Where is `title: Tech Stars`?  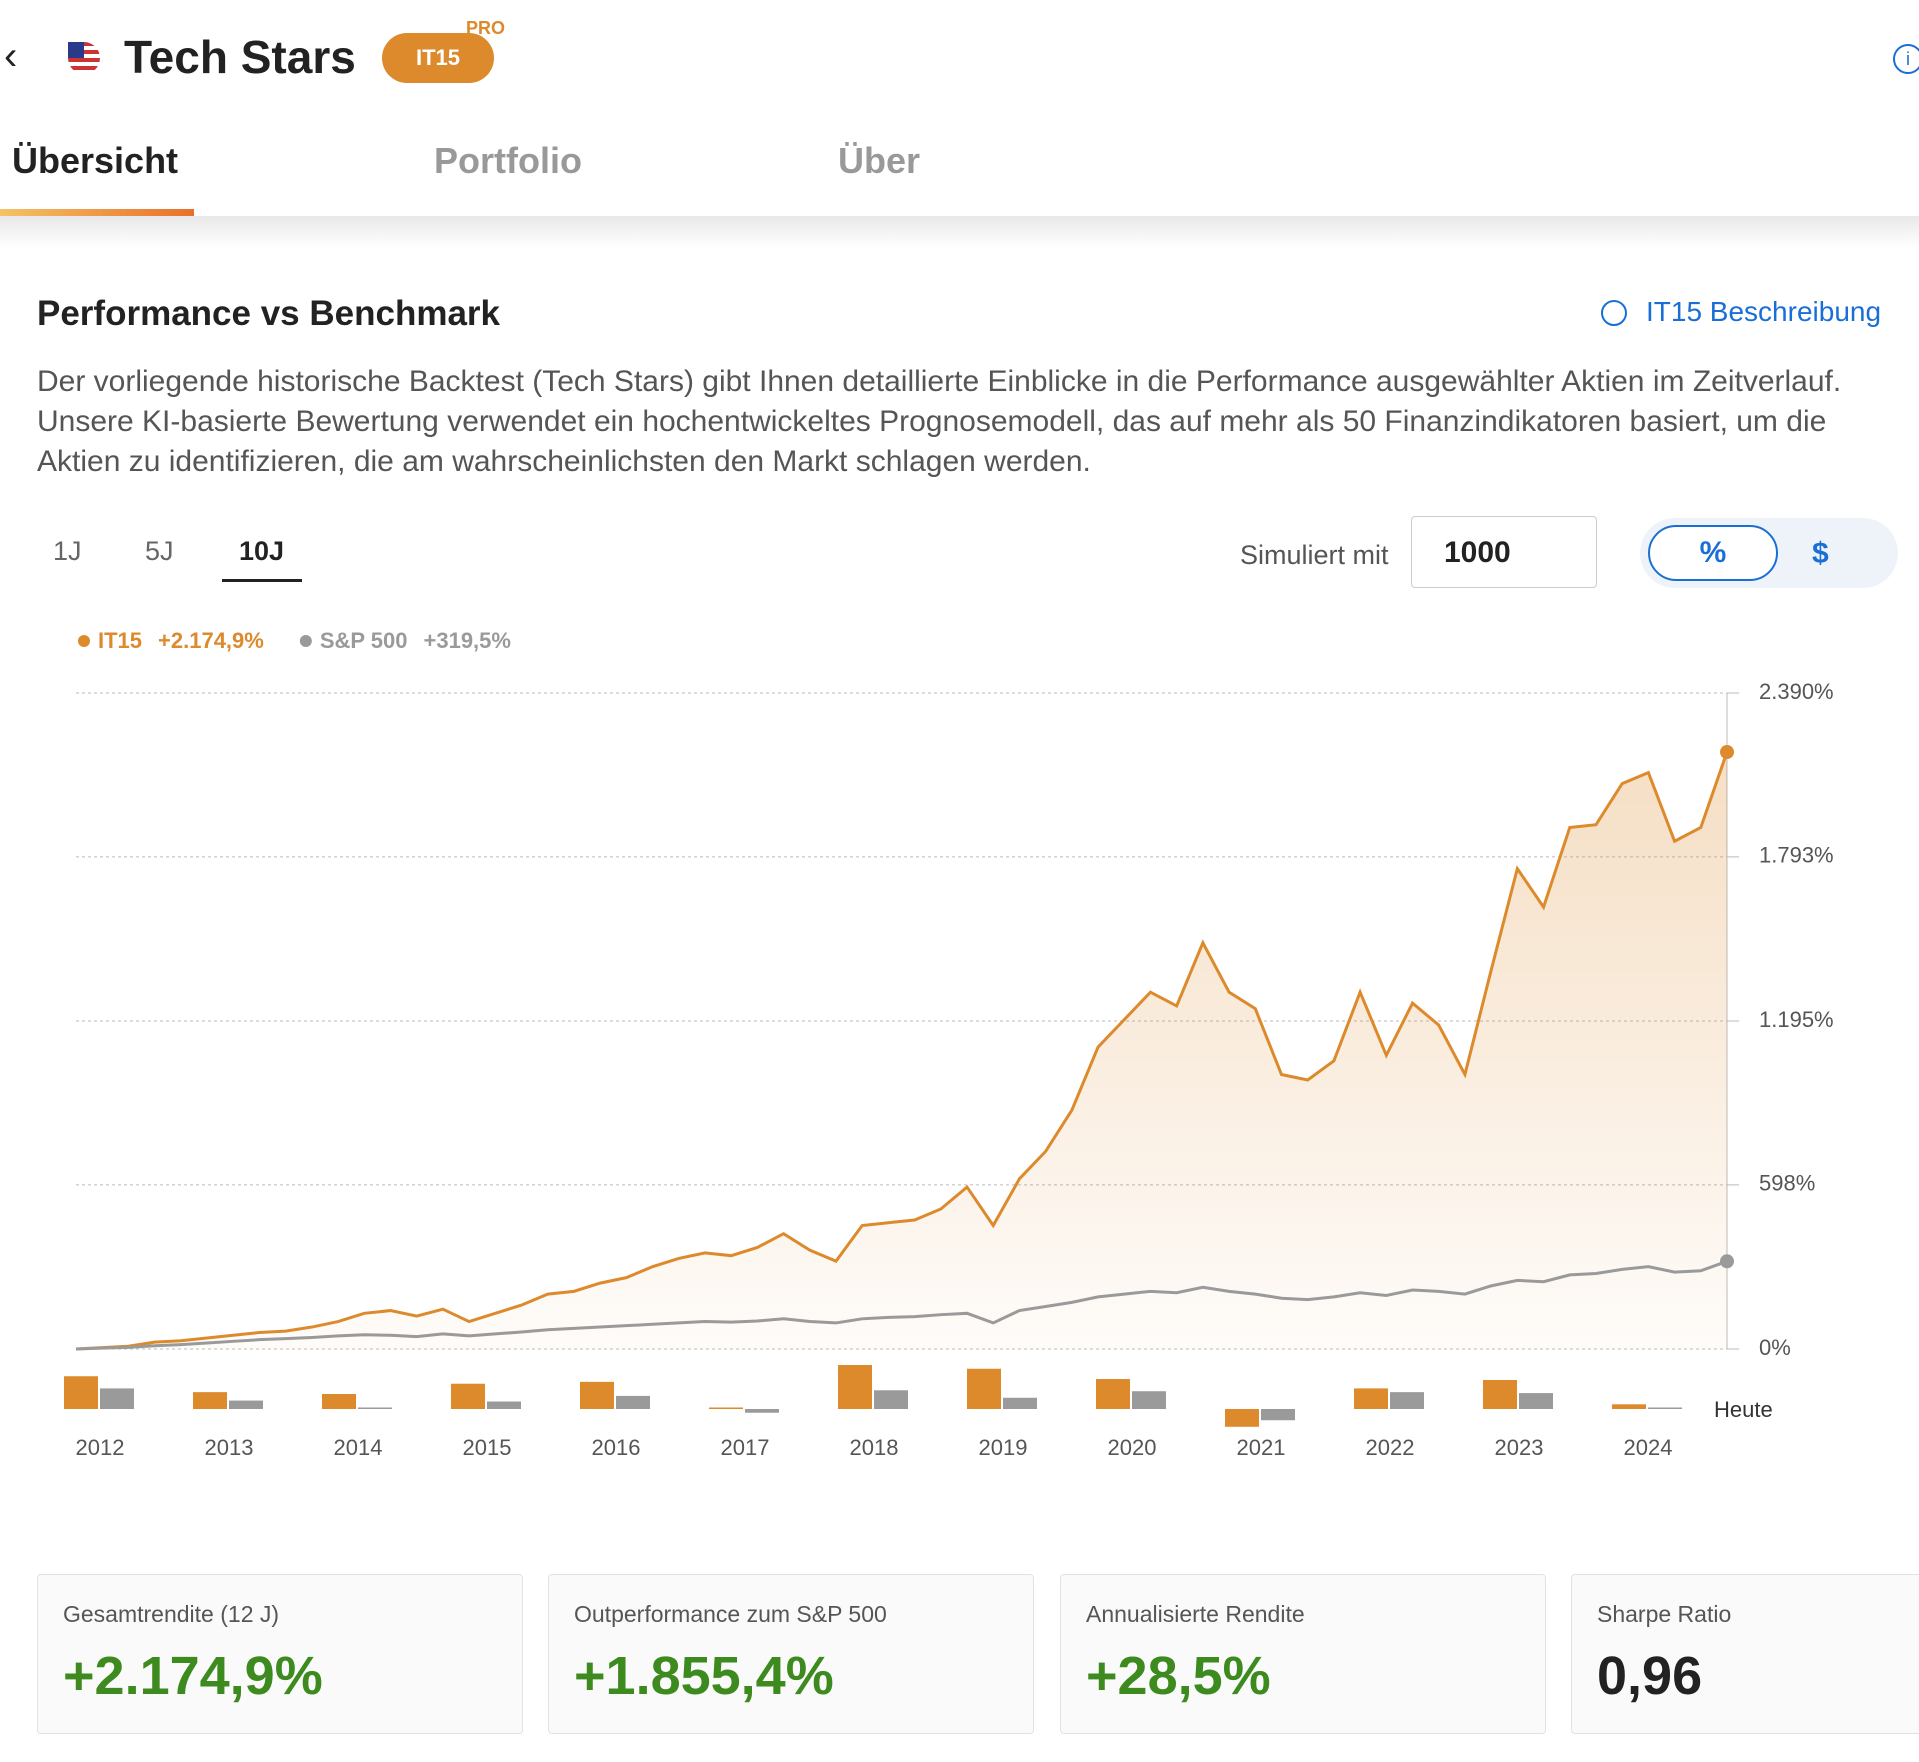 title: Tech Stars is located at coordinates (240, 57).